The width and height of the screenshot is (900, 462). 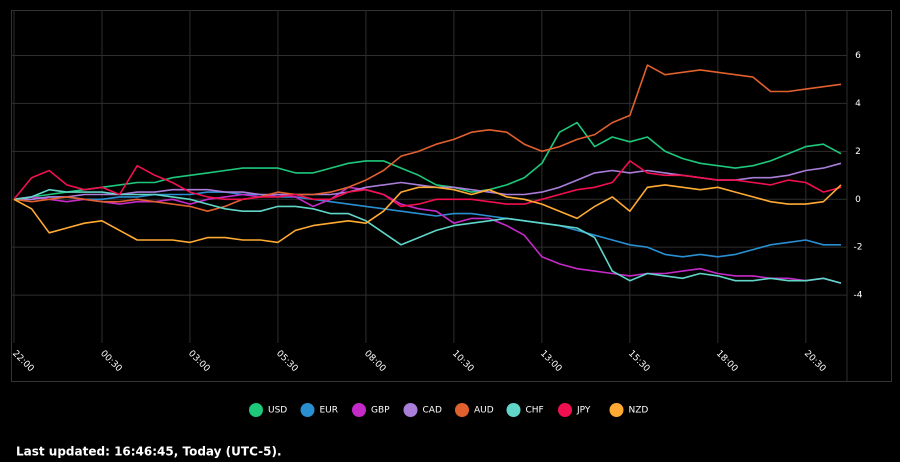 What do you see at coordinates (463, 362) in the screenshot?
I see `x-tick-label: 10:30` at bounding box center [463, 362].